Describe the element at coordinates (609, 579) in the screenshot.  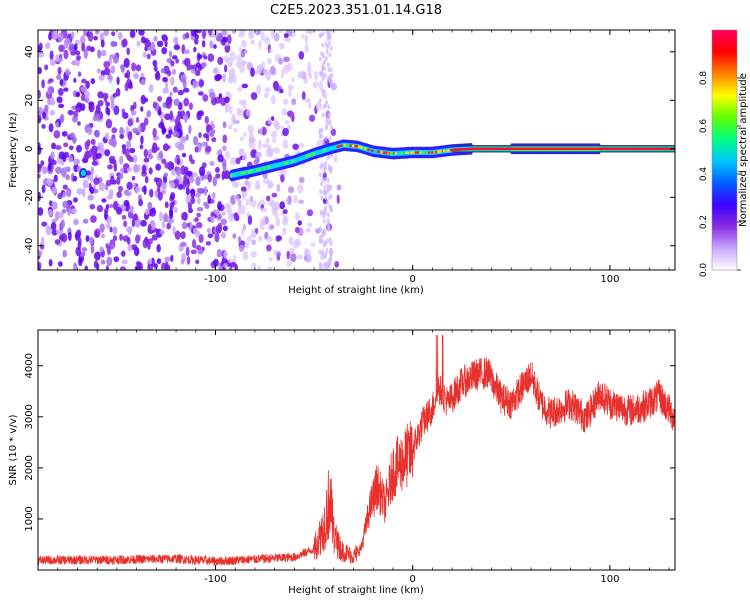
I see `x-tick-label: 100` at that location.